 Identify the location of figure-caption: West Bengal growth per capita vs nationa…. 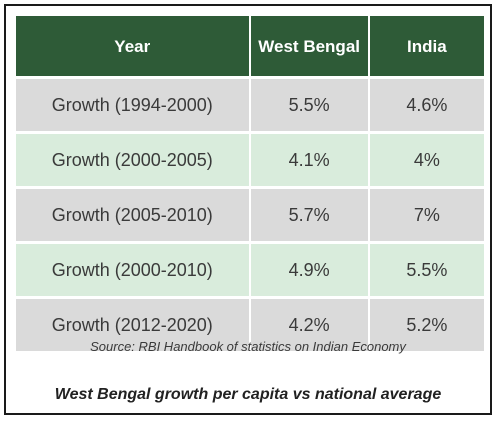
(248, 394).